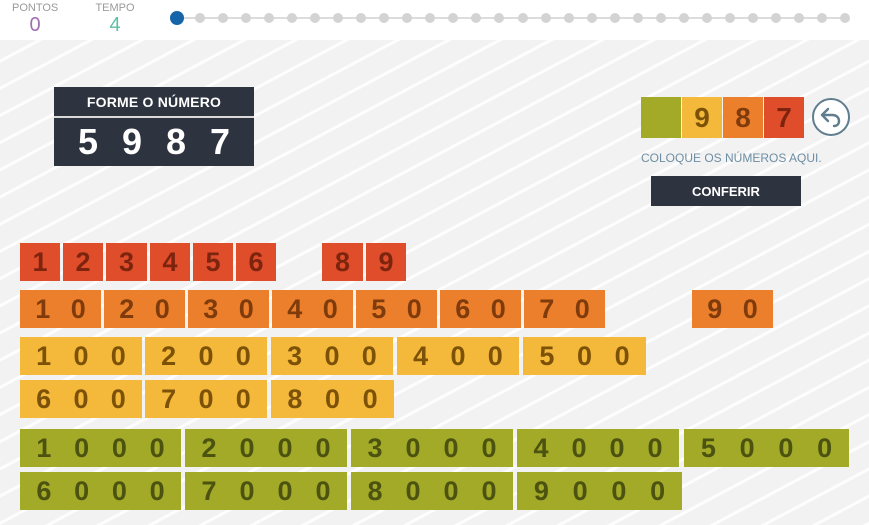  What do you see at coordinates (661, 117) in the screenshot?
I see `answer-slot-thousands` at bounding box center [661, 117].